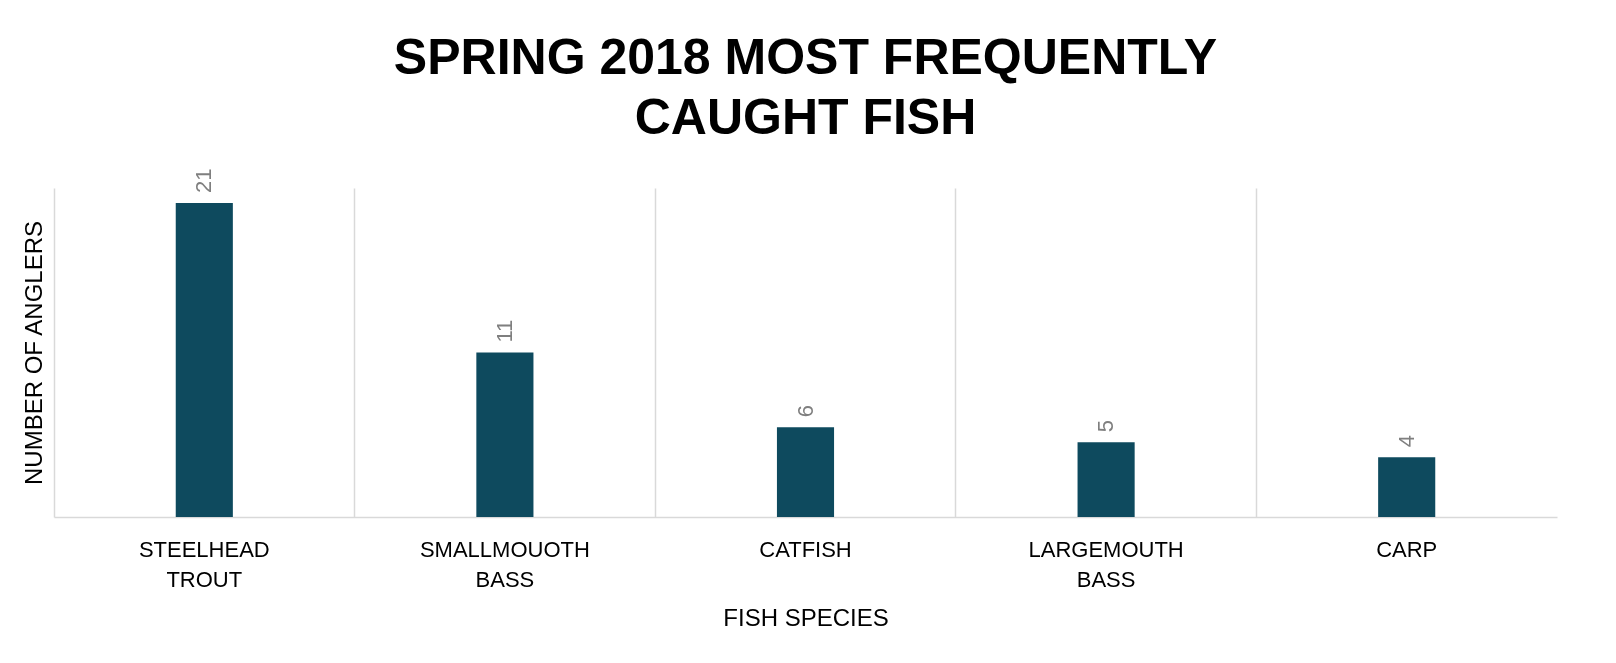 This screenshot has width=1616, height=663. I want to click on data-label: 6, so click(805, 411).